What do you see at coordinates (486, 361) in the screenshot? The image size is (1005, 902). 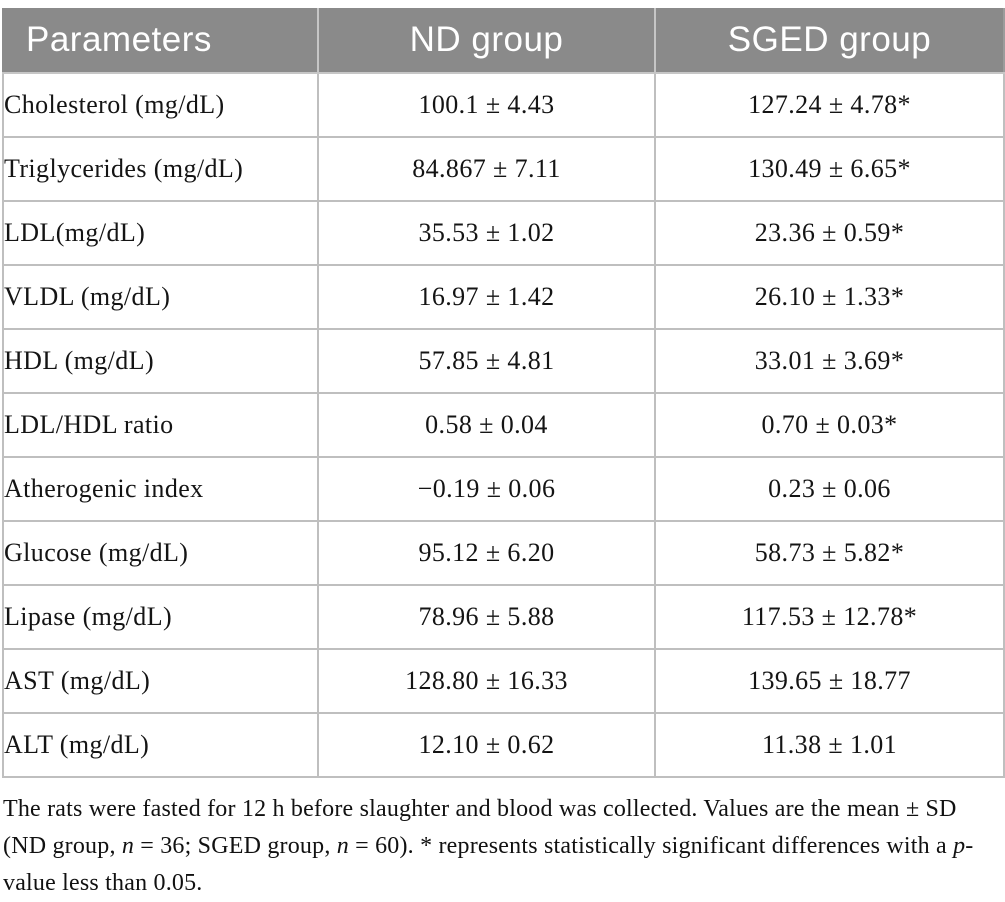 I see `cell-nd-value: 57.85 ± 4.81` at bounding box center [486, 361].